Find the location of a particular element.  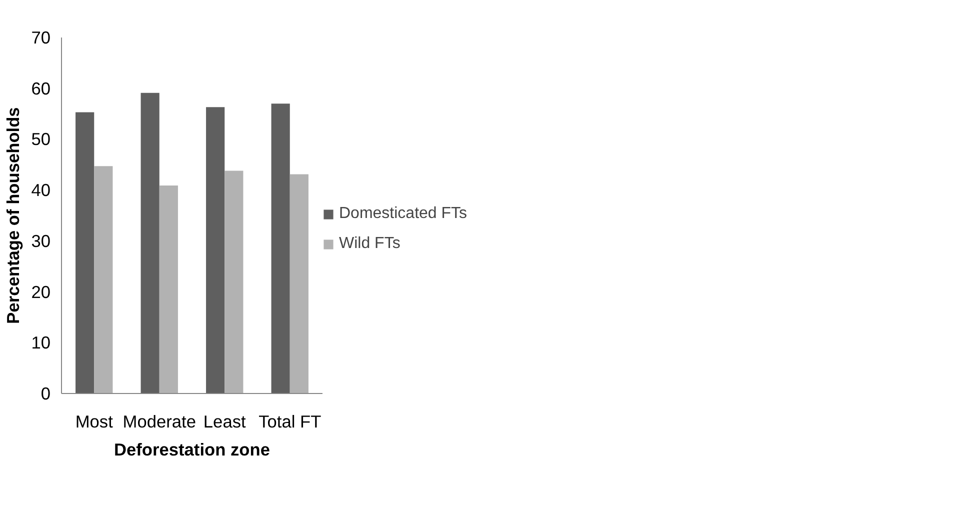

y-tick-label: 20 is located at coordinates (41, 292).